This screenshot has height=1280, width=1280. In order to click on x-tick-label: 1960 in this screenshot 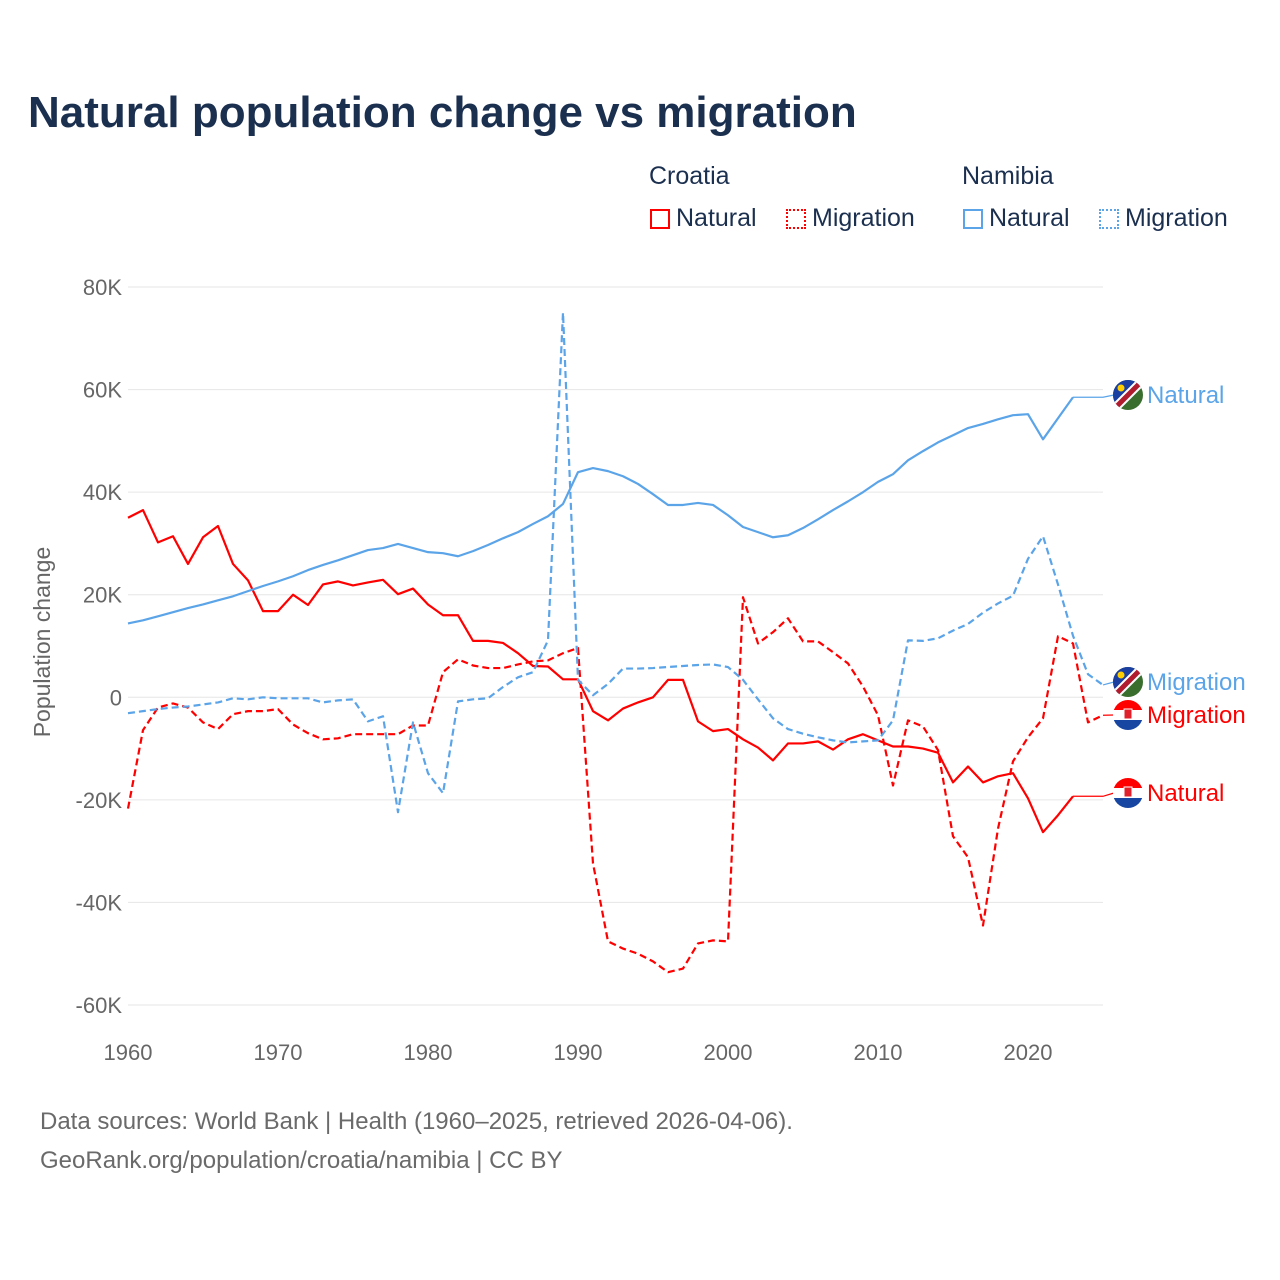, I will do `click(128, 1052)`.